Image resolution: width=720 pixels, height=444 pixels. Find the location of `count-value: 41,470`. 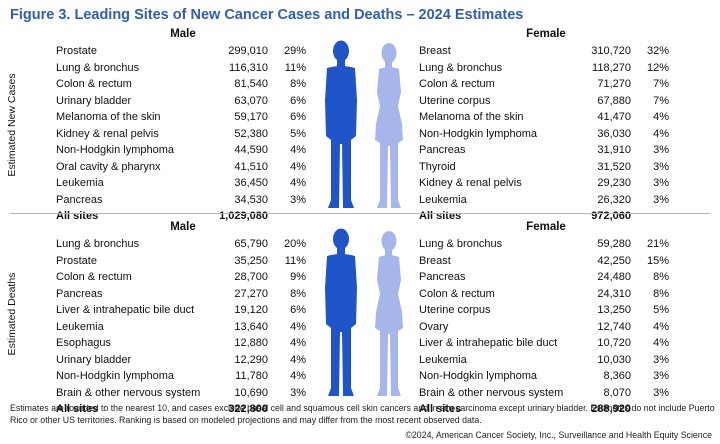

count-value: 41,470 is located at coordinates (614, 117).